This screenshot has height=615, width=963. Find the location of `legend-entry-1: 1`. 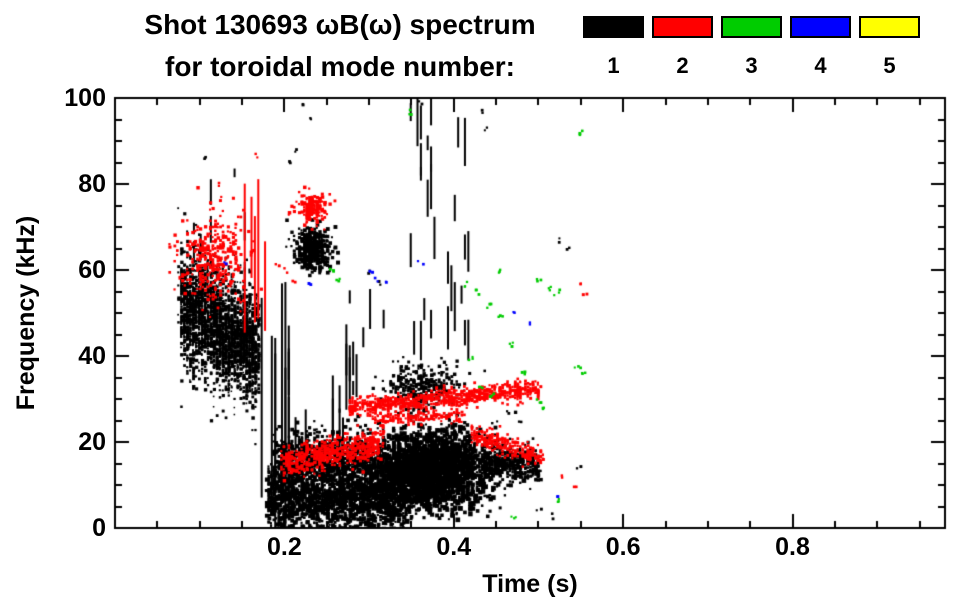

legend-entry-1: 1 is located at coordinates (613, 47).